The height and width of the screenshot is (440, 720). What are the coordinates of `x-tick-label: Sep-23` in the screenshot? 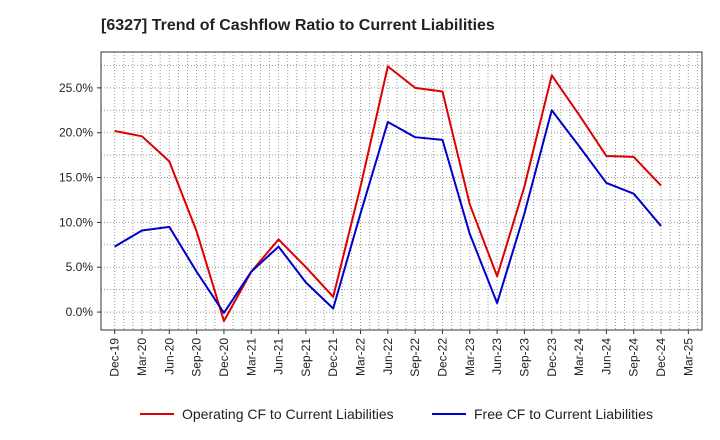 It's located at (524, 357).